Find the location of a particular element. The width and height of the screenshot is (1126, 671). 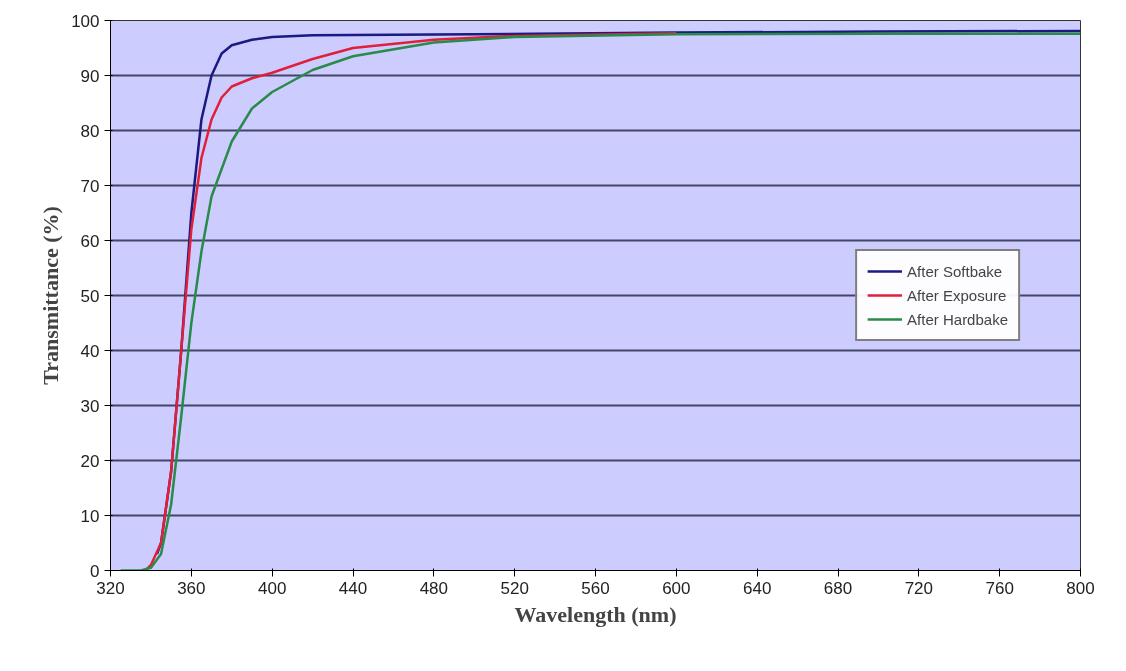

legend-label: After Hardbake is located at coordinates (957, 319).